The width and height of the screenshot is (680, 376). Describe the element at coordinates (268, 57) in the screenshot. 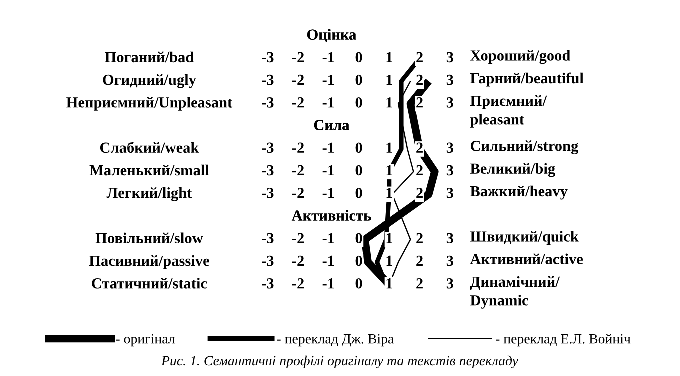

I see `x-tick-label: -3` at that location.